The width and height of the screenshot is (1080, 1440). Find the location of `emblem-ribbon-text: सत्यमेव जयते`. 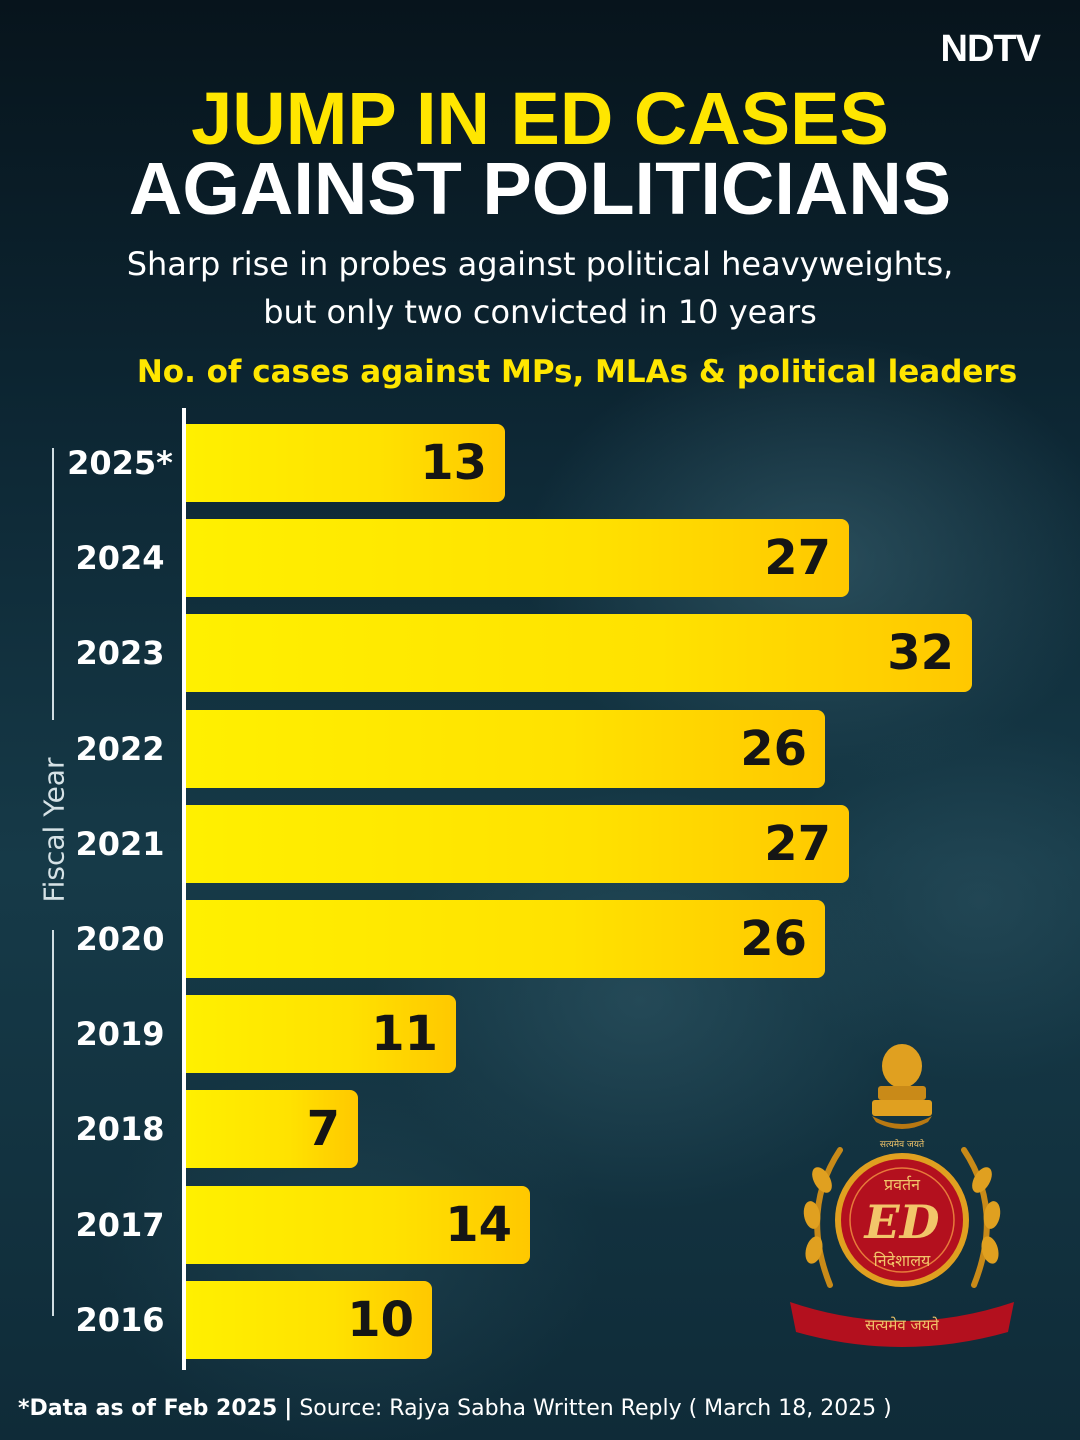

emblem-ribbon-text: सत्यमेव जयते is located at coordinates (902, 1325).